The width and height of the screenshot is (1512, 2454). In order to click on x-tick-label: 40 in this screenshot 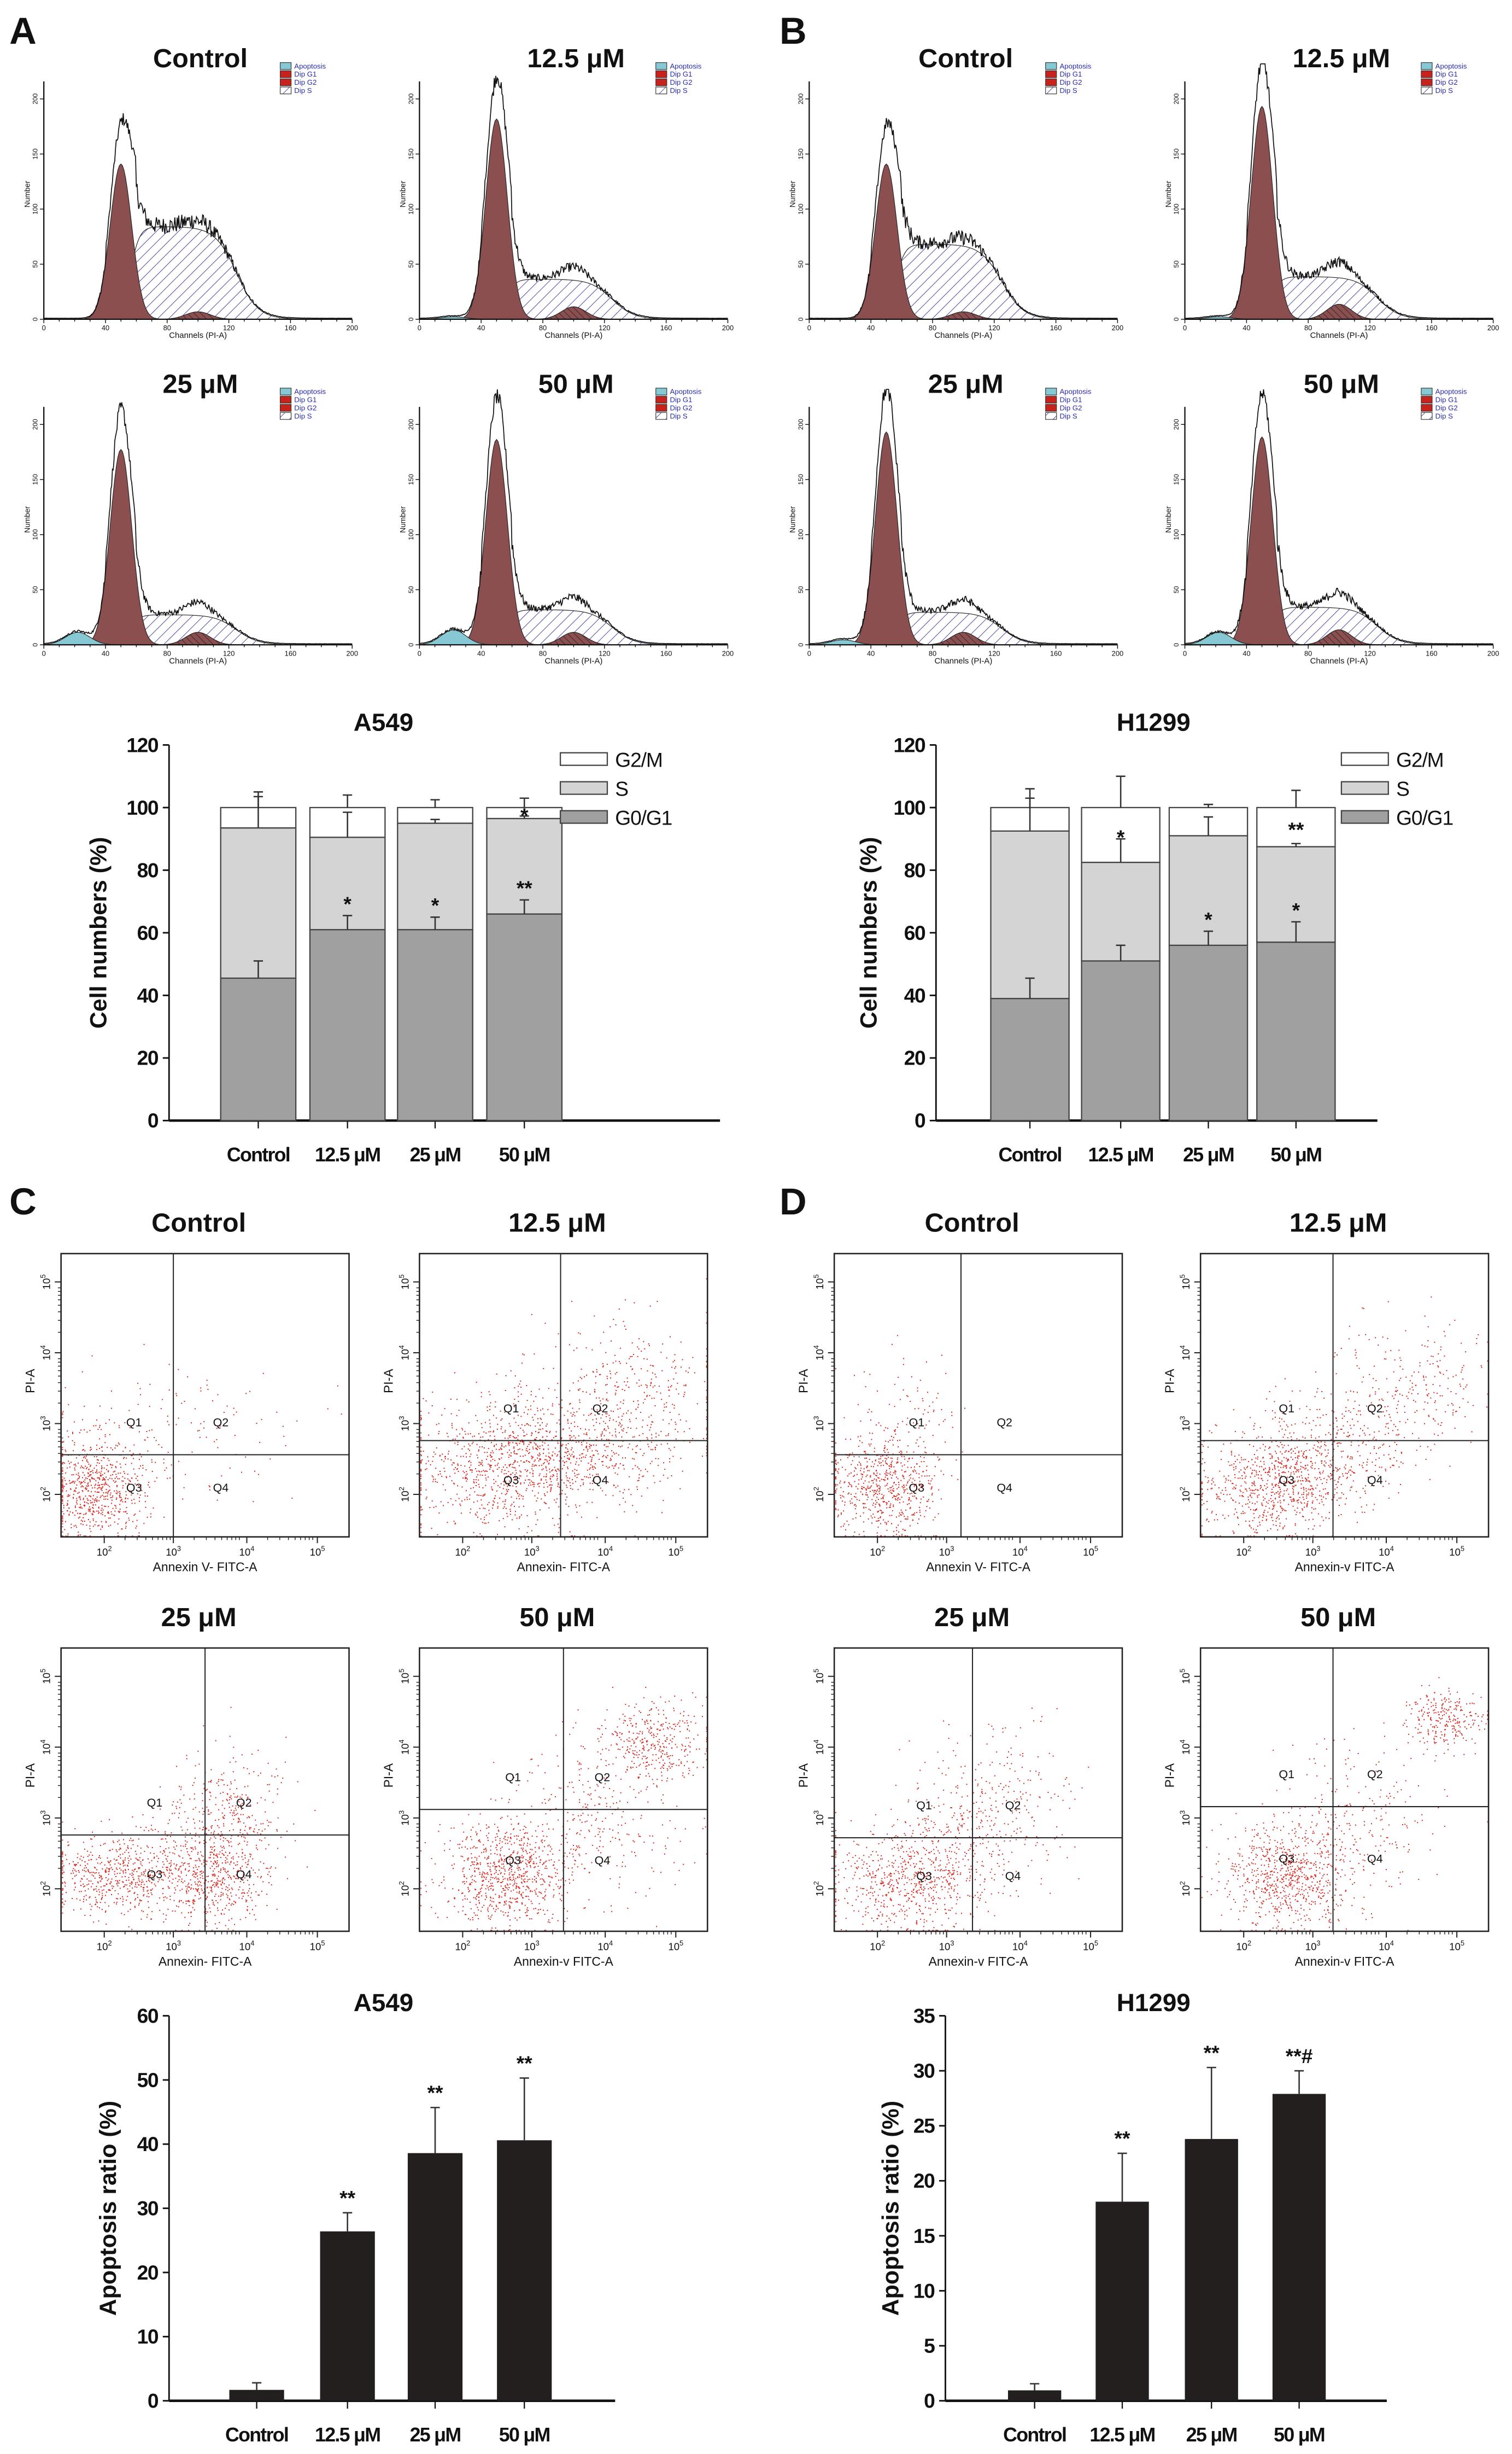, I will do `click(481, 653)`.